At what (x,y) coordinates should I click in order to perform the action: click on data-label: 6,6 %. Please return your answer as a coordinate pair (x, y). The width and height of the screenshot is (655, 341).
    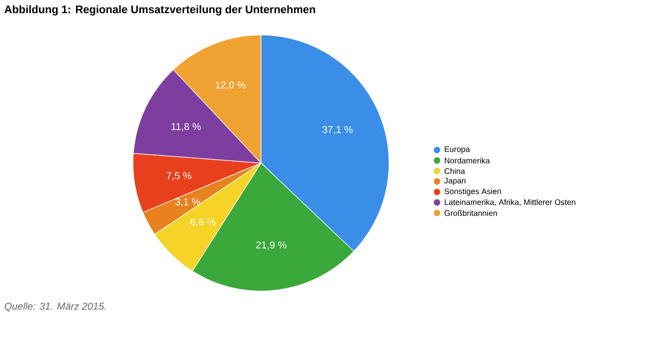
    Looking at the image, I should click on (203, 222).